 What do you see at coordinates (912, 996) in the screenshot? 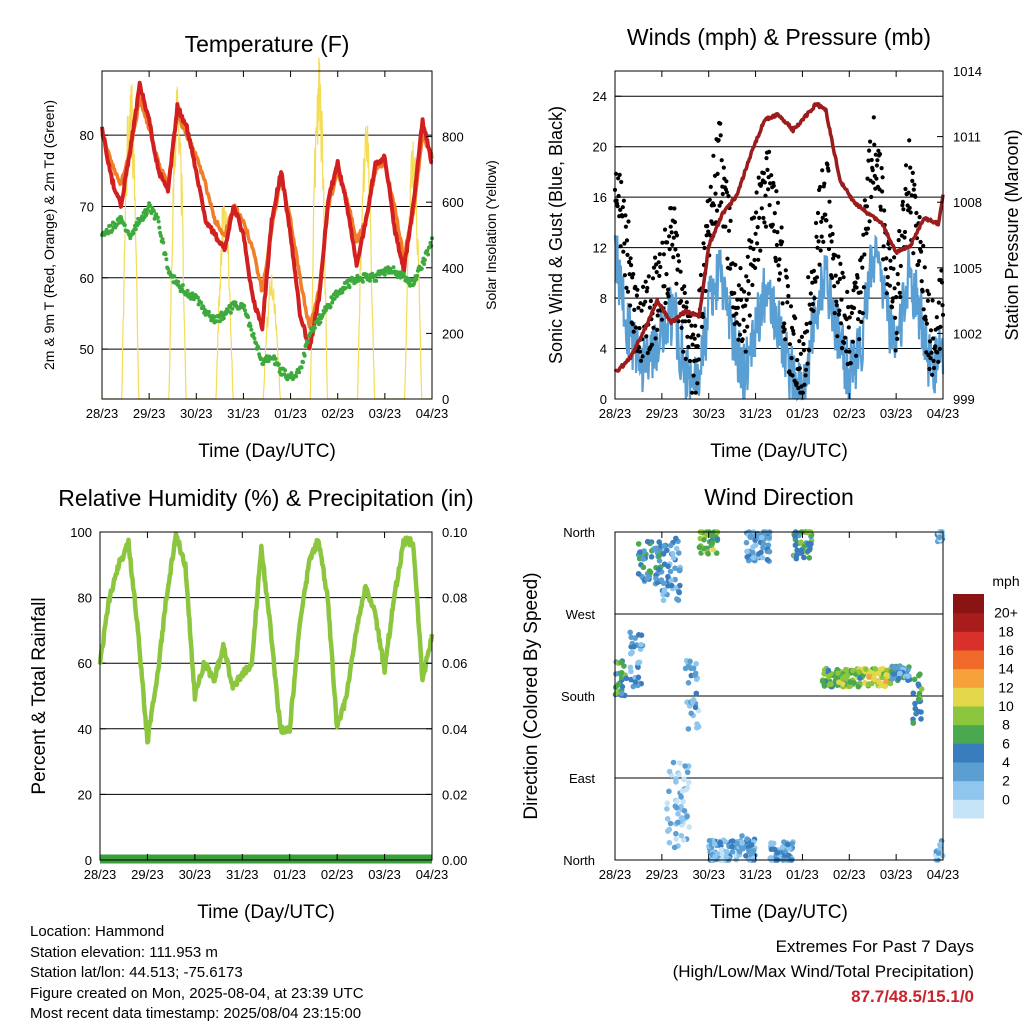
I see `extremes-values: 87.7/48.5/15.1/0` at bounding box center [912, 996].